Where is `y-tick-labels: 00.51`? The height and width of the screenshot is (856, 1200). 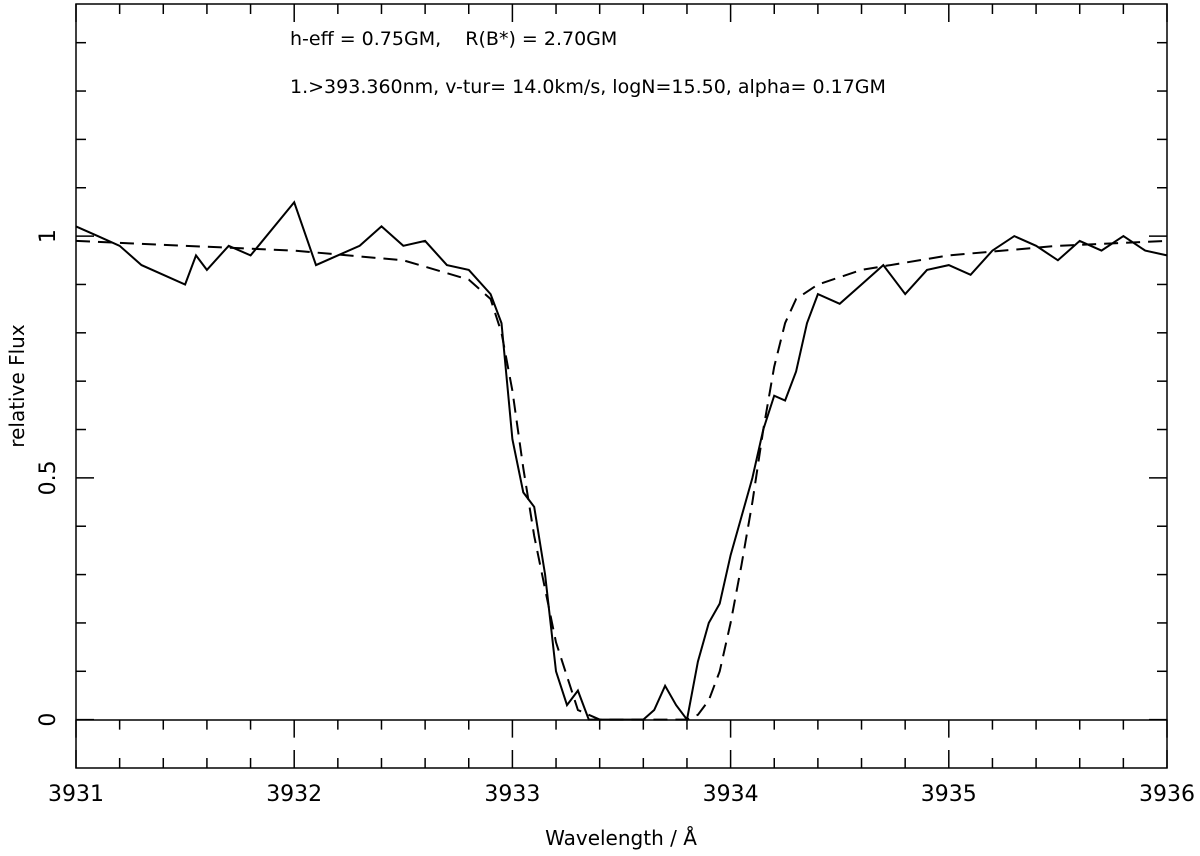 y-tick-labels: 00.51 is located at coordinates (48, 478).